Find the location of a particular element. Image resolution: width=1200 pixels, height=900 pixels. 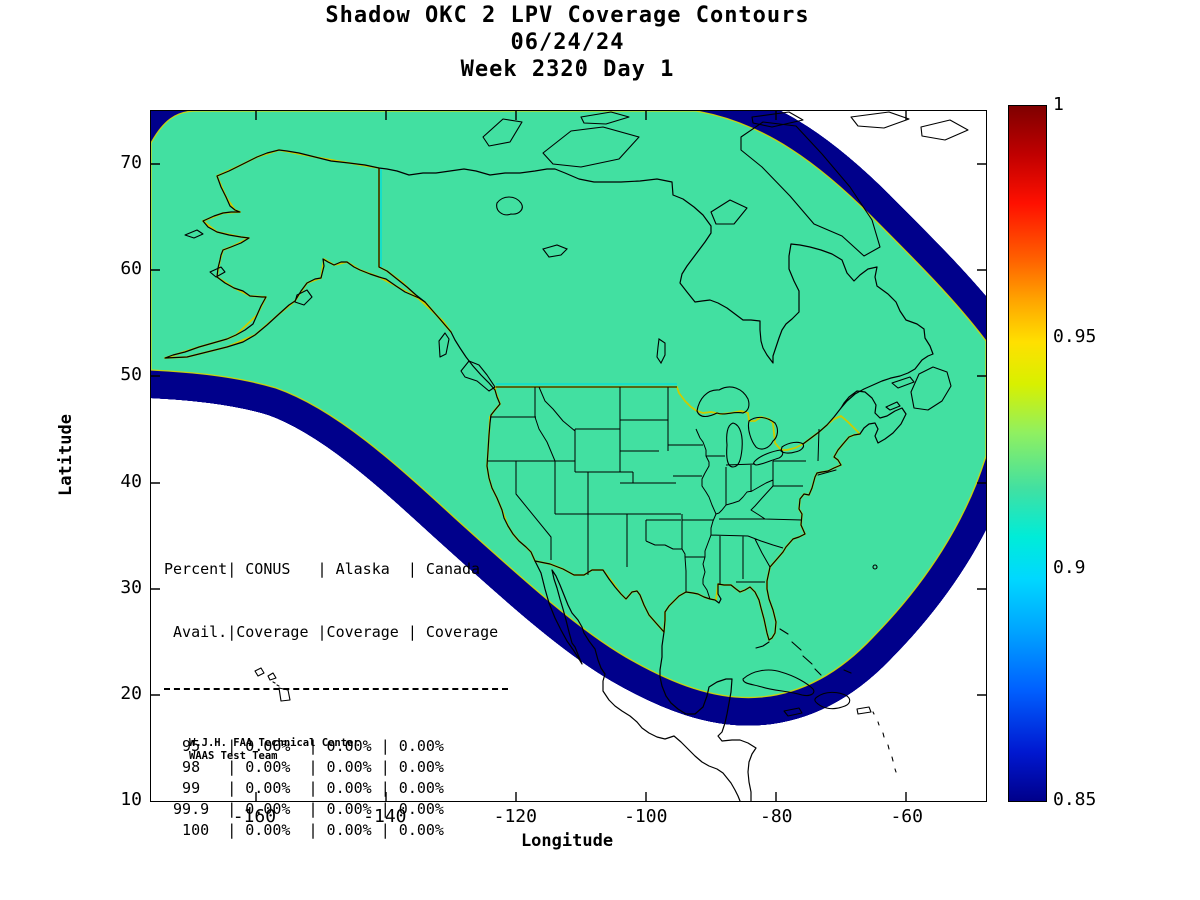

arctic-island-fragment is located at coordinates (880, 120).